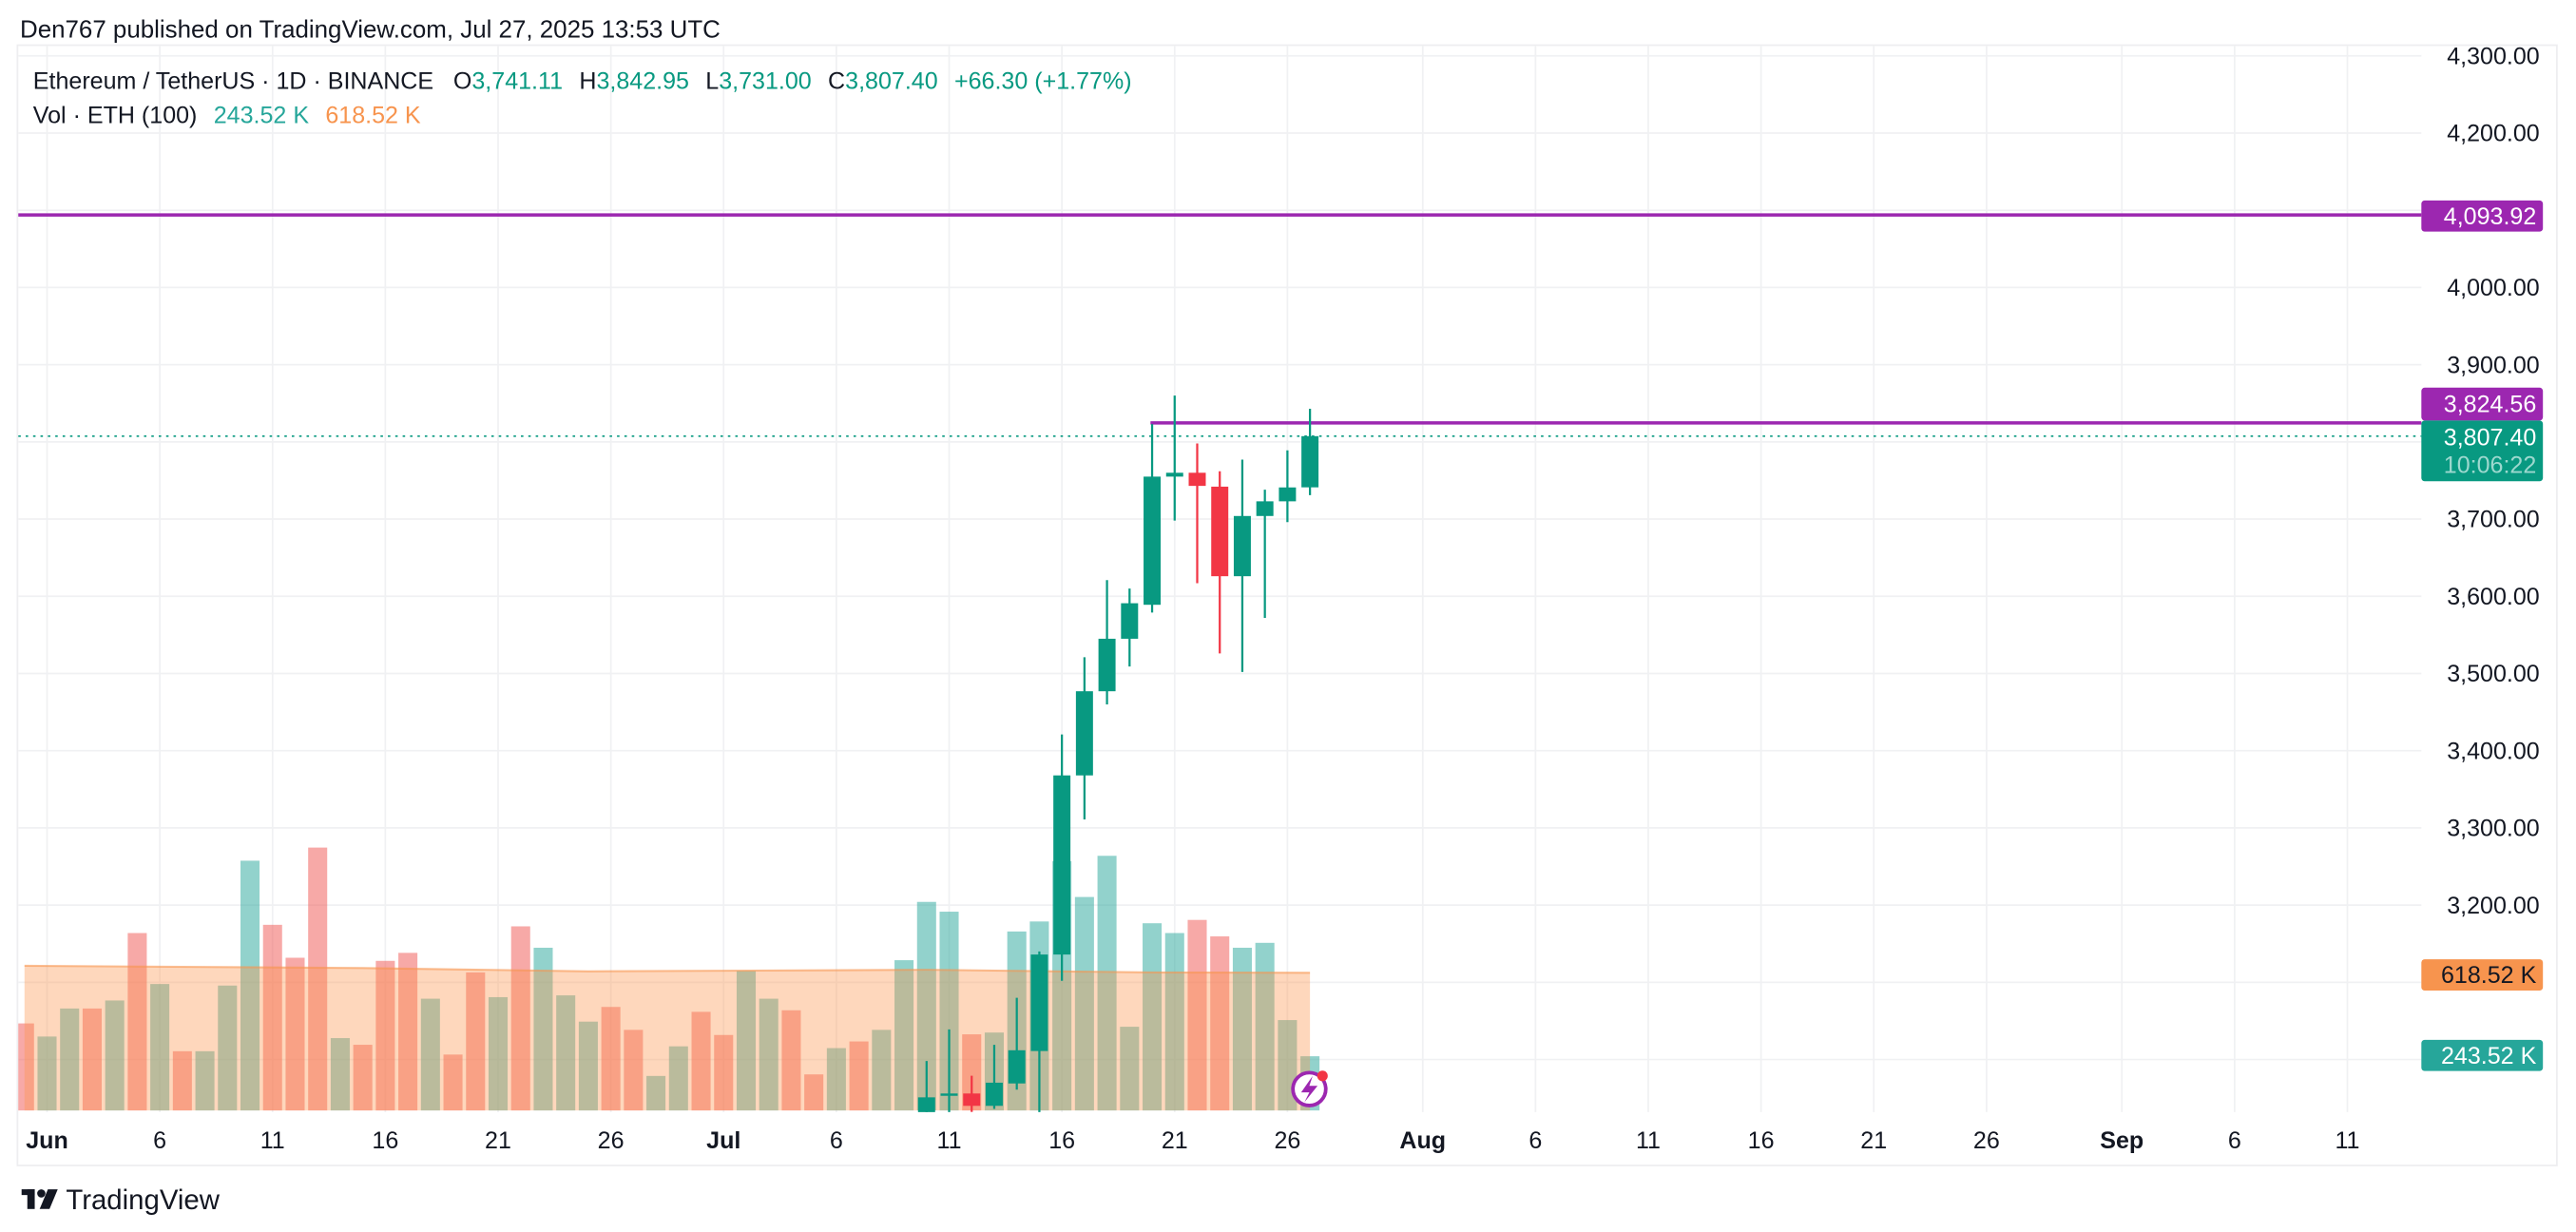 This screenshot has height=1232, width=2576. What do you see at coordinates (588, 80) in the screenshot?
I see `high-label: H` at bounding box center [588, 80].